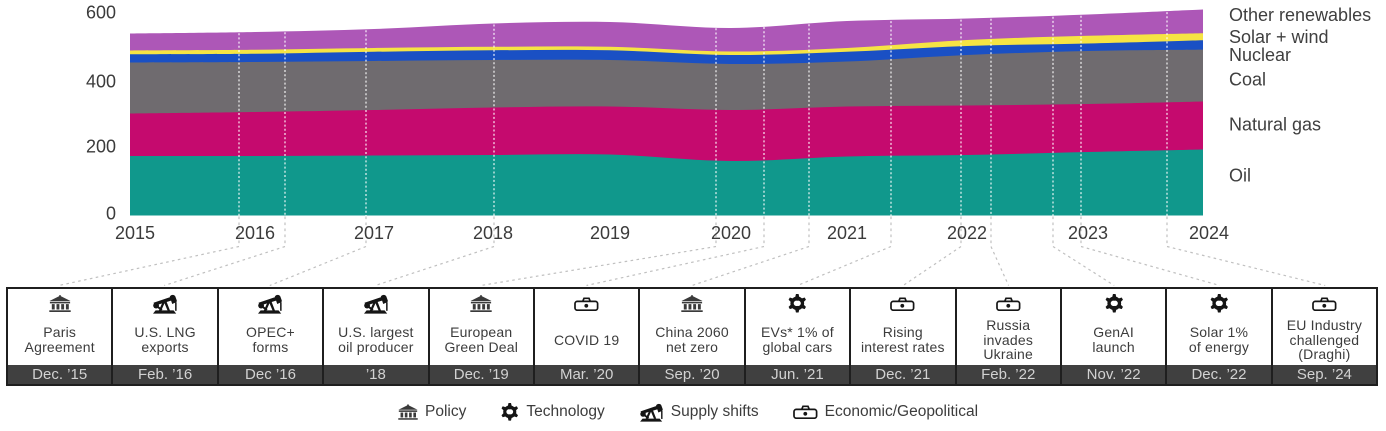 This screenshot has height=431, width=1386. I want to click on svg-text: Solar + wind, so click(1279, 37).